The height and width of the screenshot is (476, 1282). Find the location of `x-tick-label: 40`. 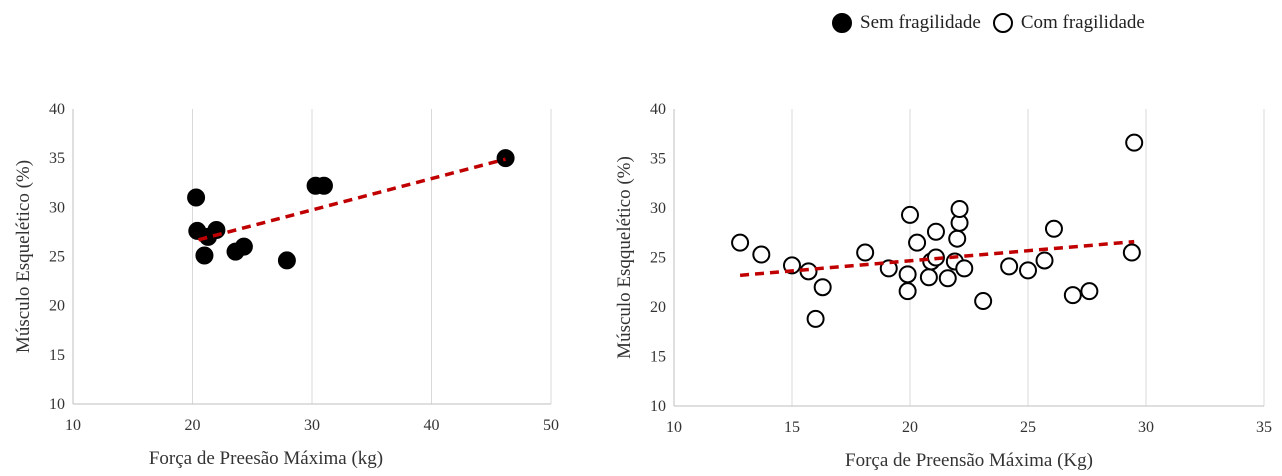

x-tick-label: 40 is located at coordinates (432, 425).